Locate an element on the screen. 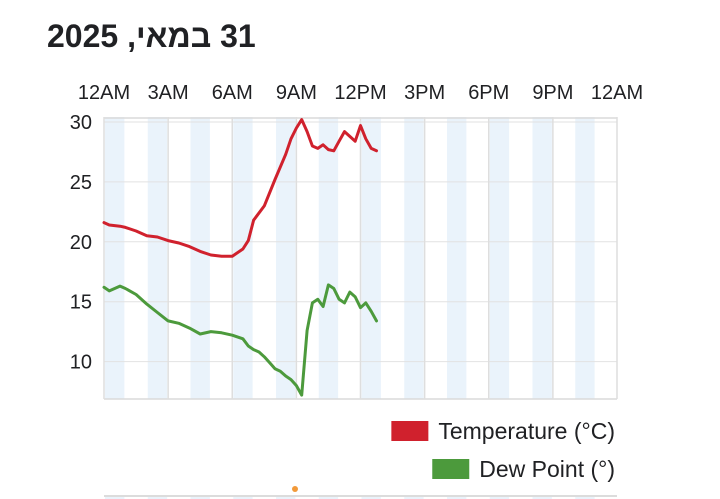  x-tick-label: 12PM is located at coordinates (360, 93).